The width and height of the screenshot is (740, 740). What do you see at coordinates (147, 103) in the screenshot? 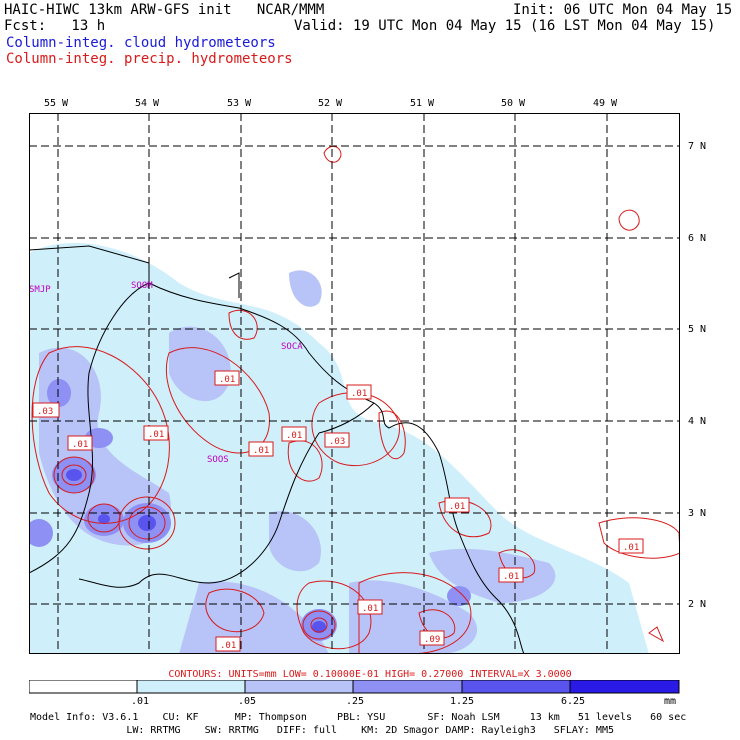
I see `lon-label: 54 W` at bounding box center [147, 103].